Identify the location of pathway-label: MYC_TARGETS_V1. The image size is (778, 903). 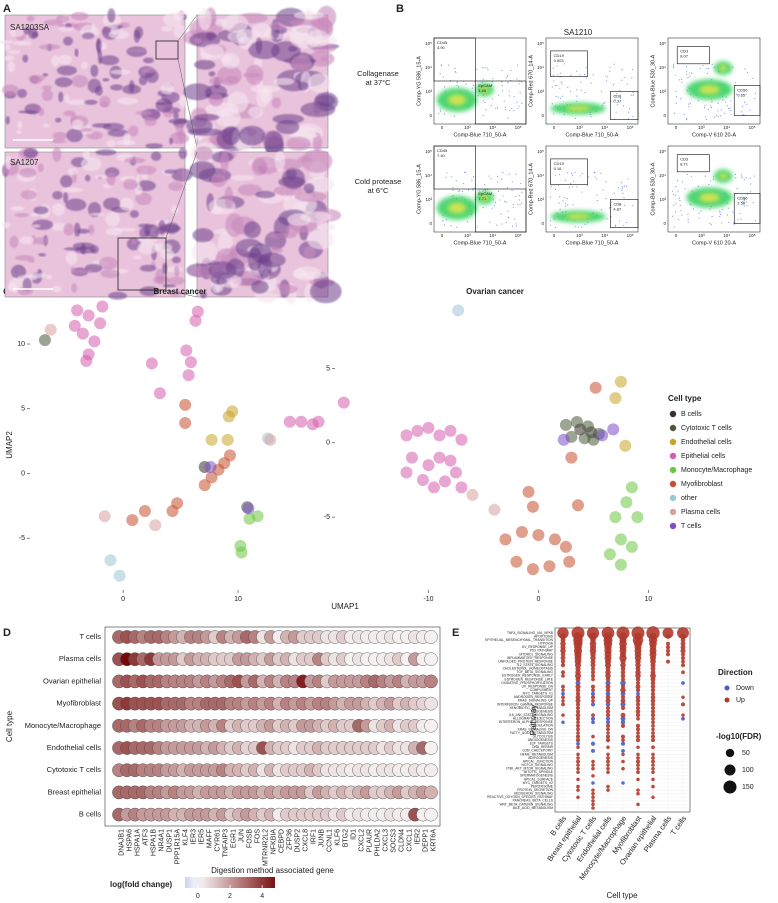
(538, 694).